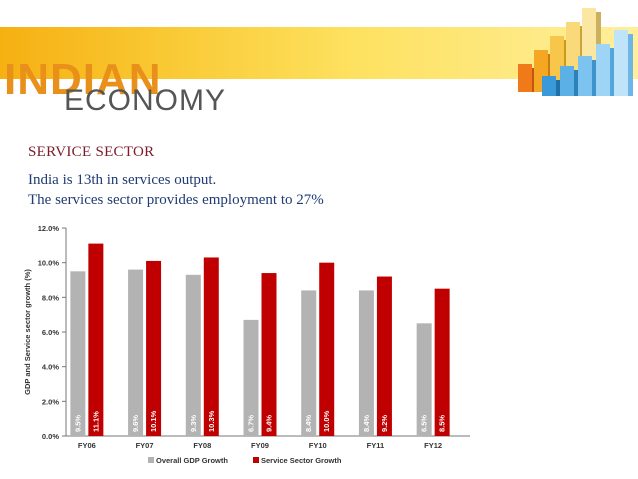 The height and width of the screenshot is (479, 638). I want to click on bar-value-label: 9.4%, so click(269, 423).